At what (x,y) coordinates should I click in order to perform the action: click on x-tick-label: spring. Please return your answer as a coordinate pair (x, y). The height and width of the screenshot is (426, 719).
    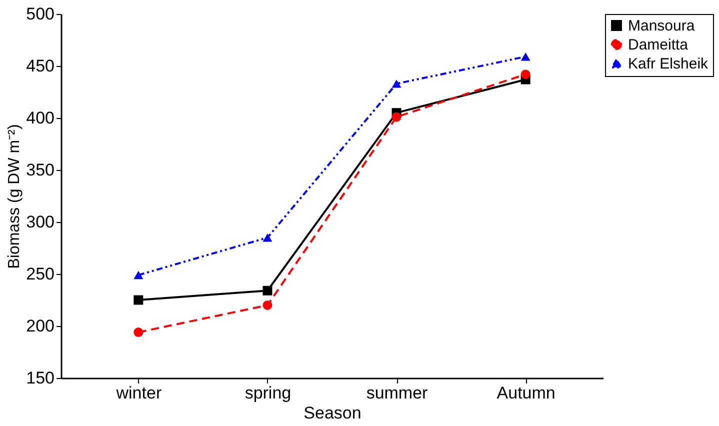
    Looking at the image, I should click on (268, 393).